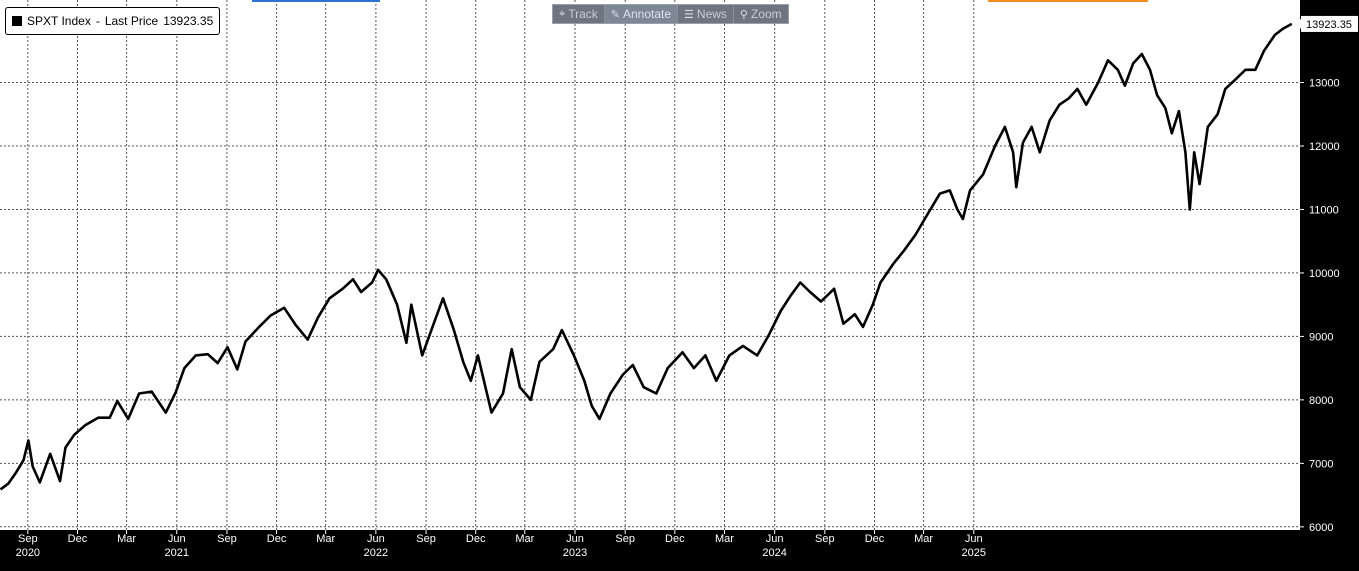 The height and width of the screenshot is (571, 1359). What do you see at coordinates (766, 14) in the screenshot?
I see `zoom-label: Zoom` at bounding box center [766, 14].